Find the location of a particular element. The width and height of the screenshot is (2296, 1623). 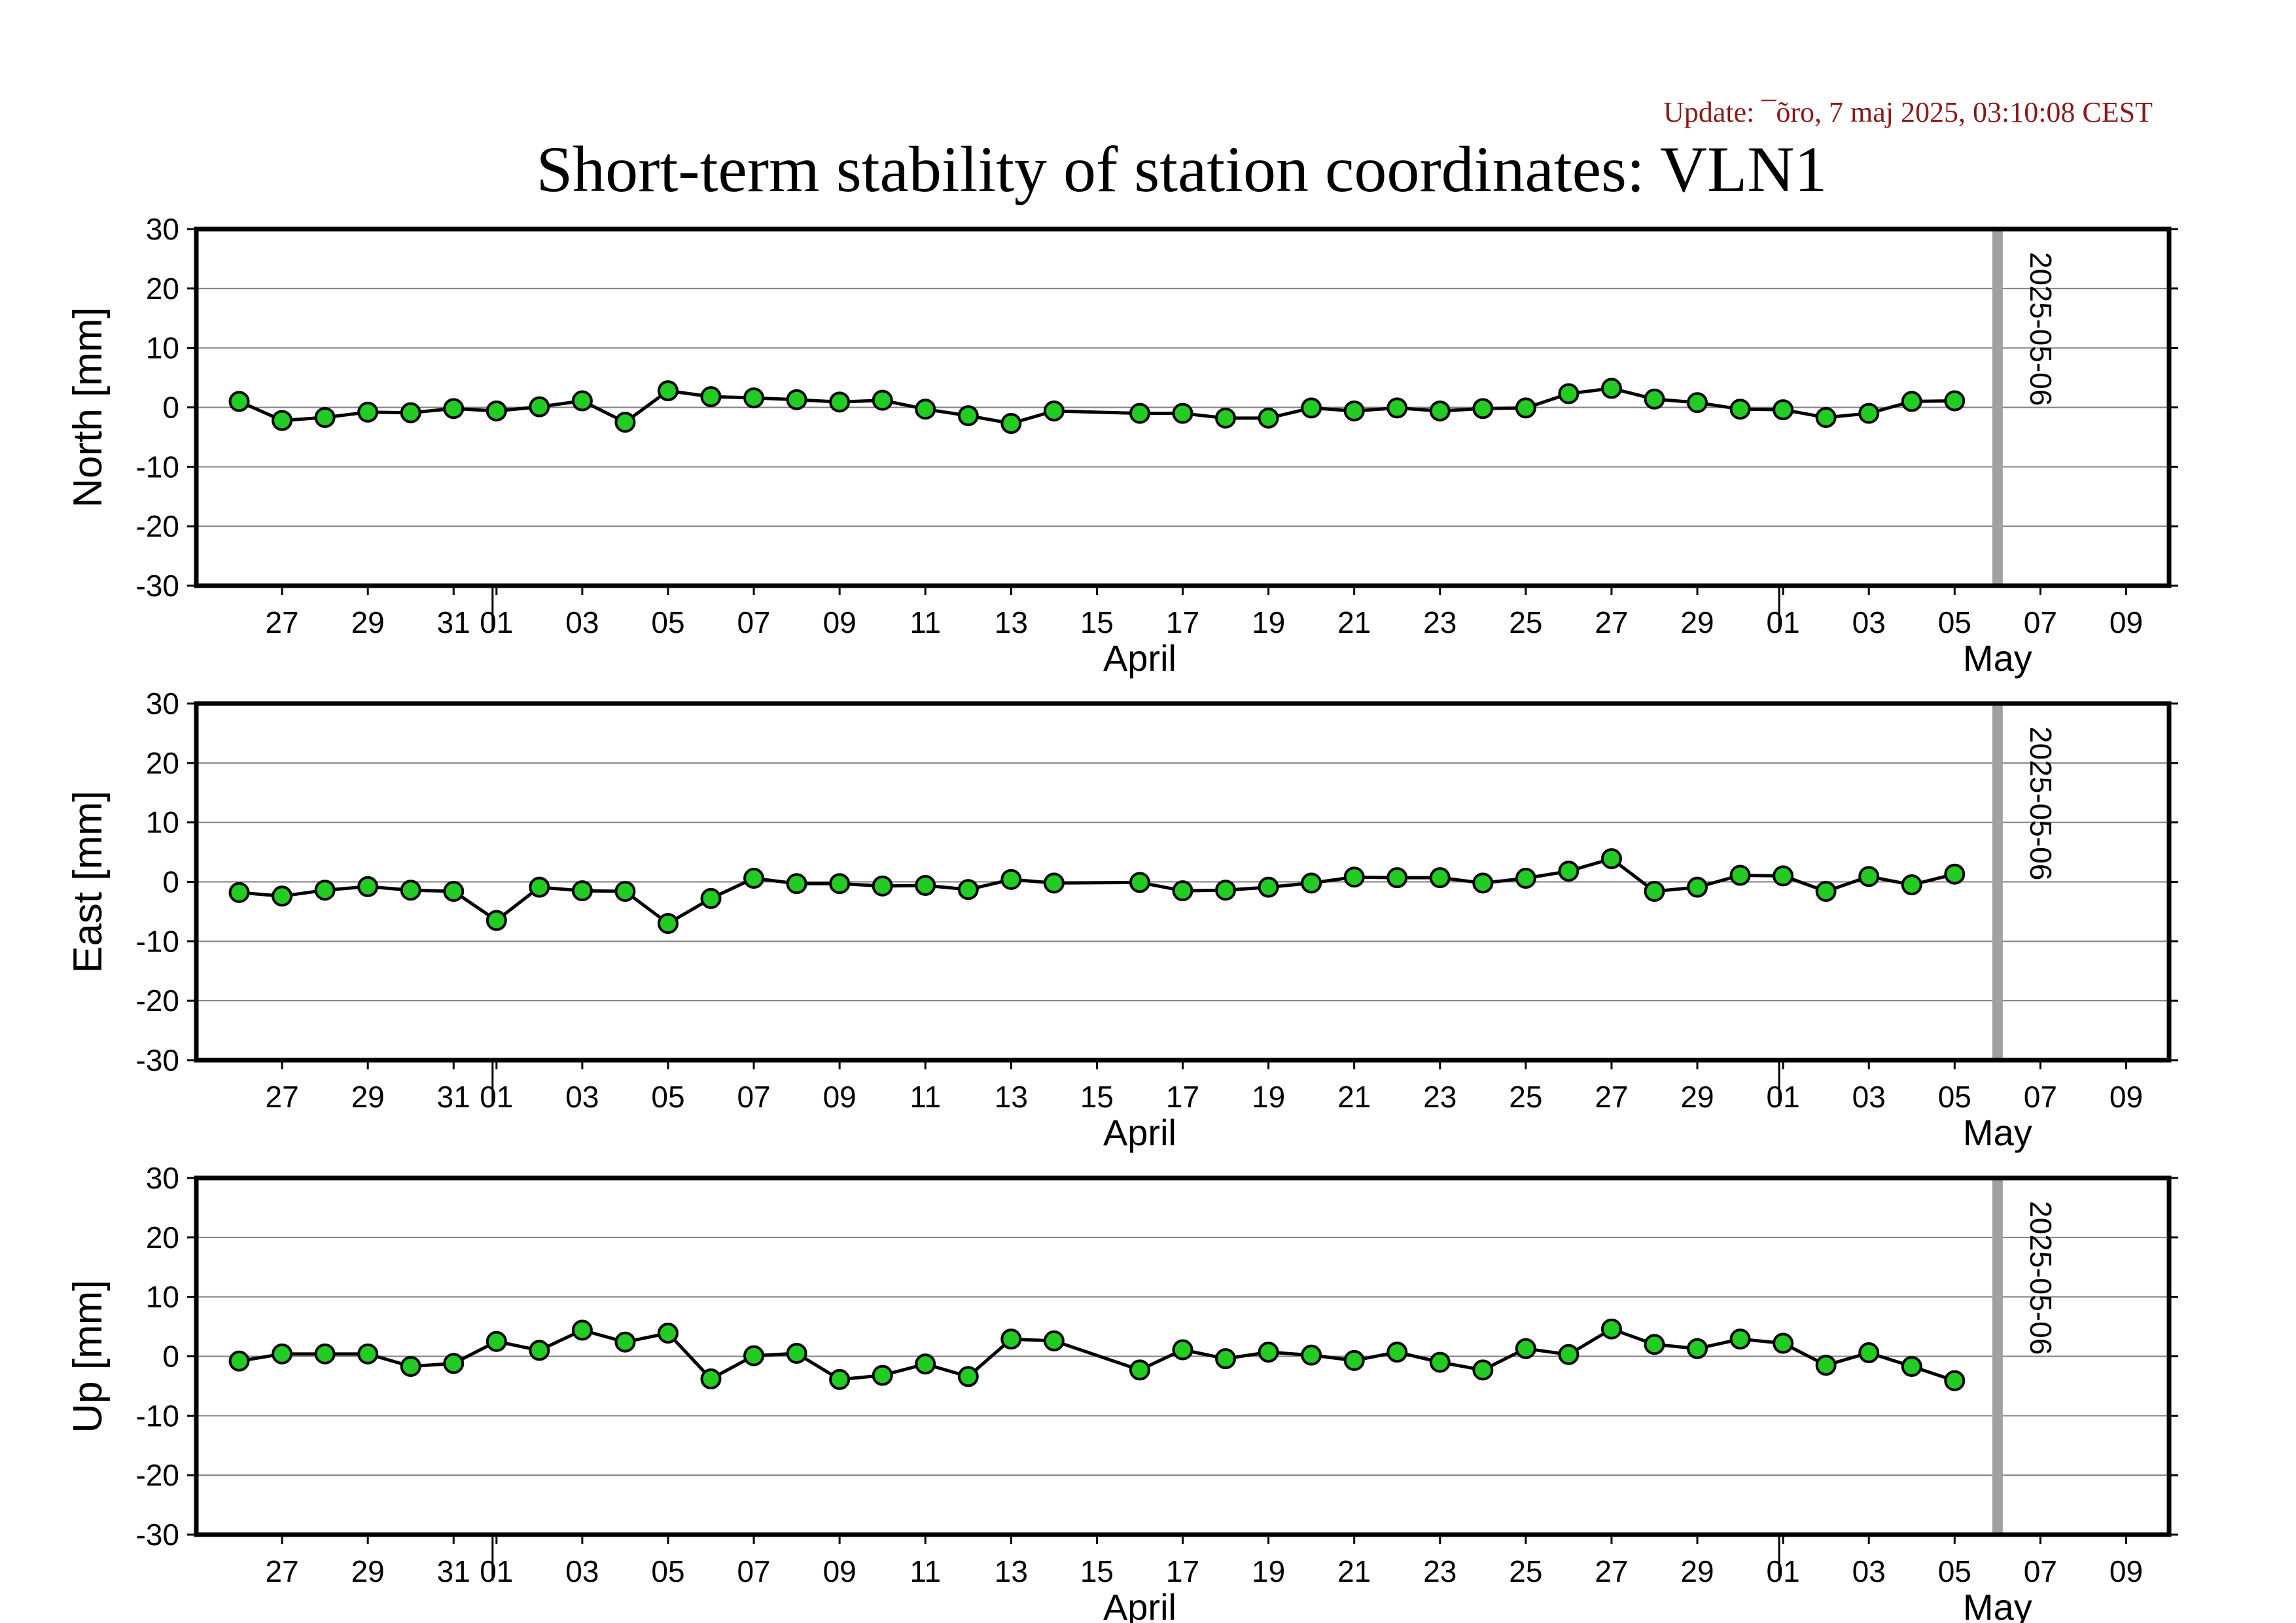

x-tick-label: 23 is located at coordinates (1440, 1097).